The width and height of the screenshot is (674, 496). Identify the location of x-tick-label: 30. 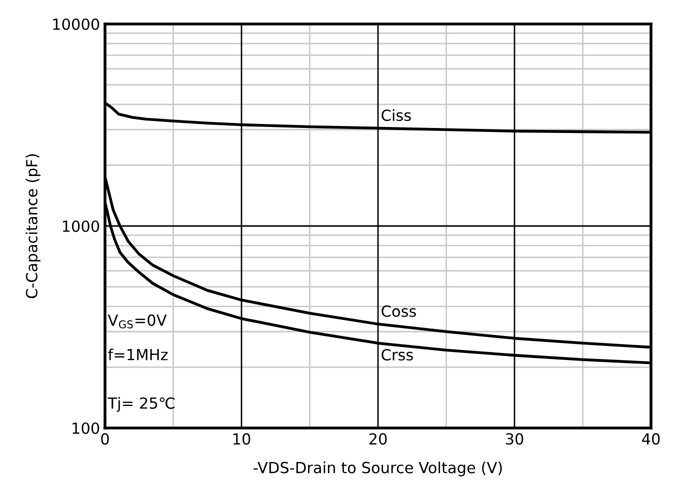
(515, 439).